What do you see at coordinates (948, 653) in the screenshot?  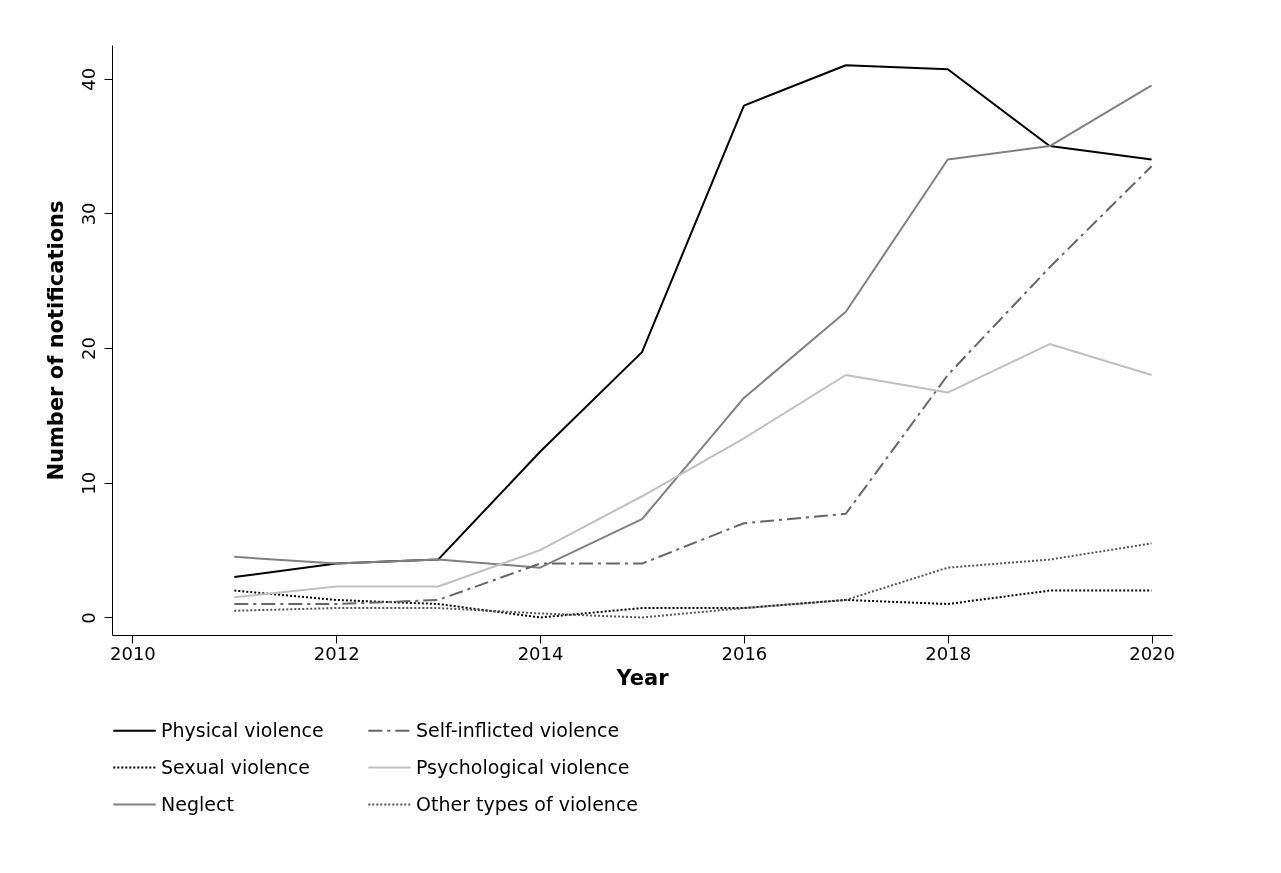 I see `x-tick-label: 2018` at bounding box center [948, 653].